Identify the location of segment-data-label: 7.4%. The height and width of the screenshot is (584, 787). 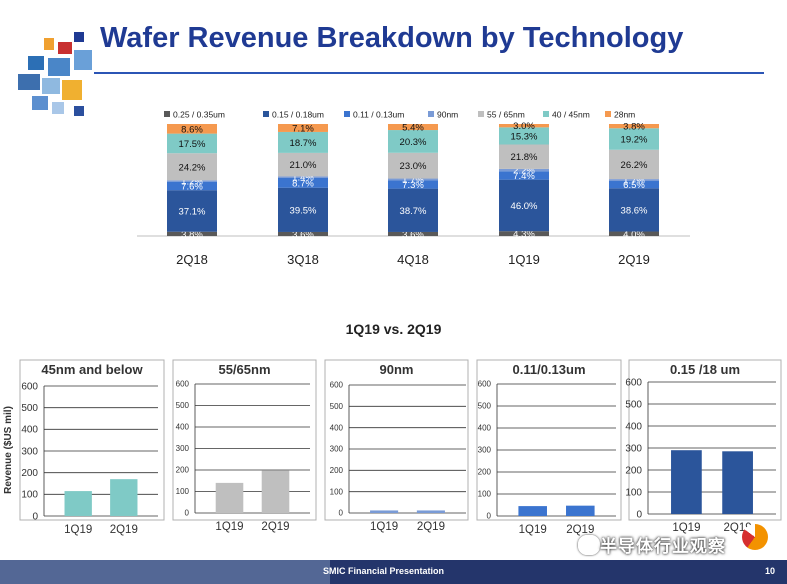
(524, 176).